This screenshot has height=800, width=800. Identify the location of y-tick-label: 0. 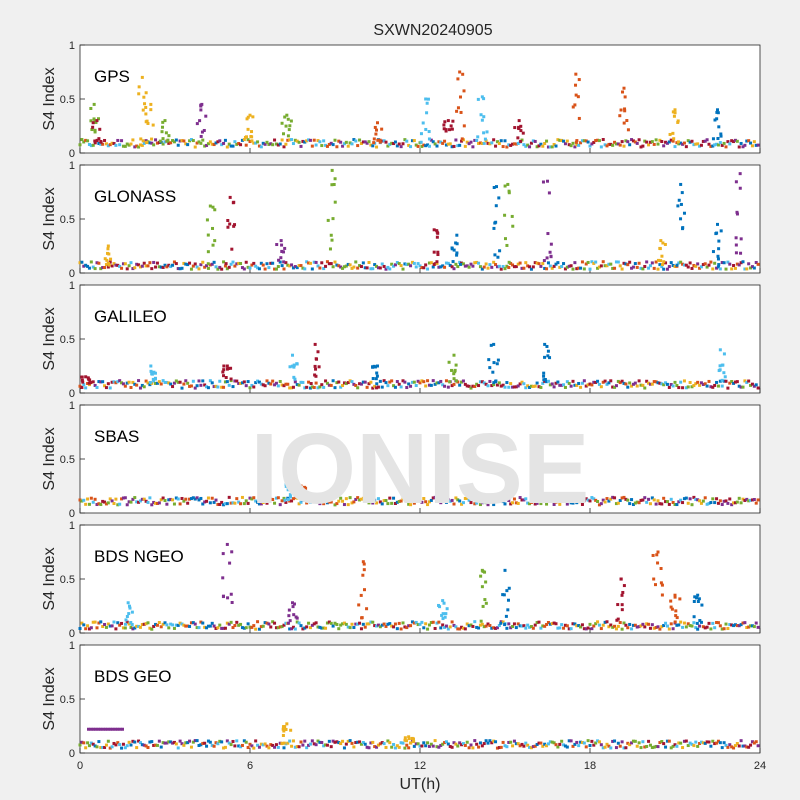
(72, 634).